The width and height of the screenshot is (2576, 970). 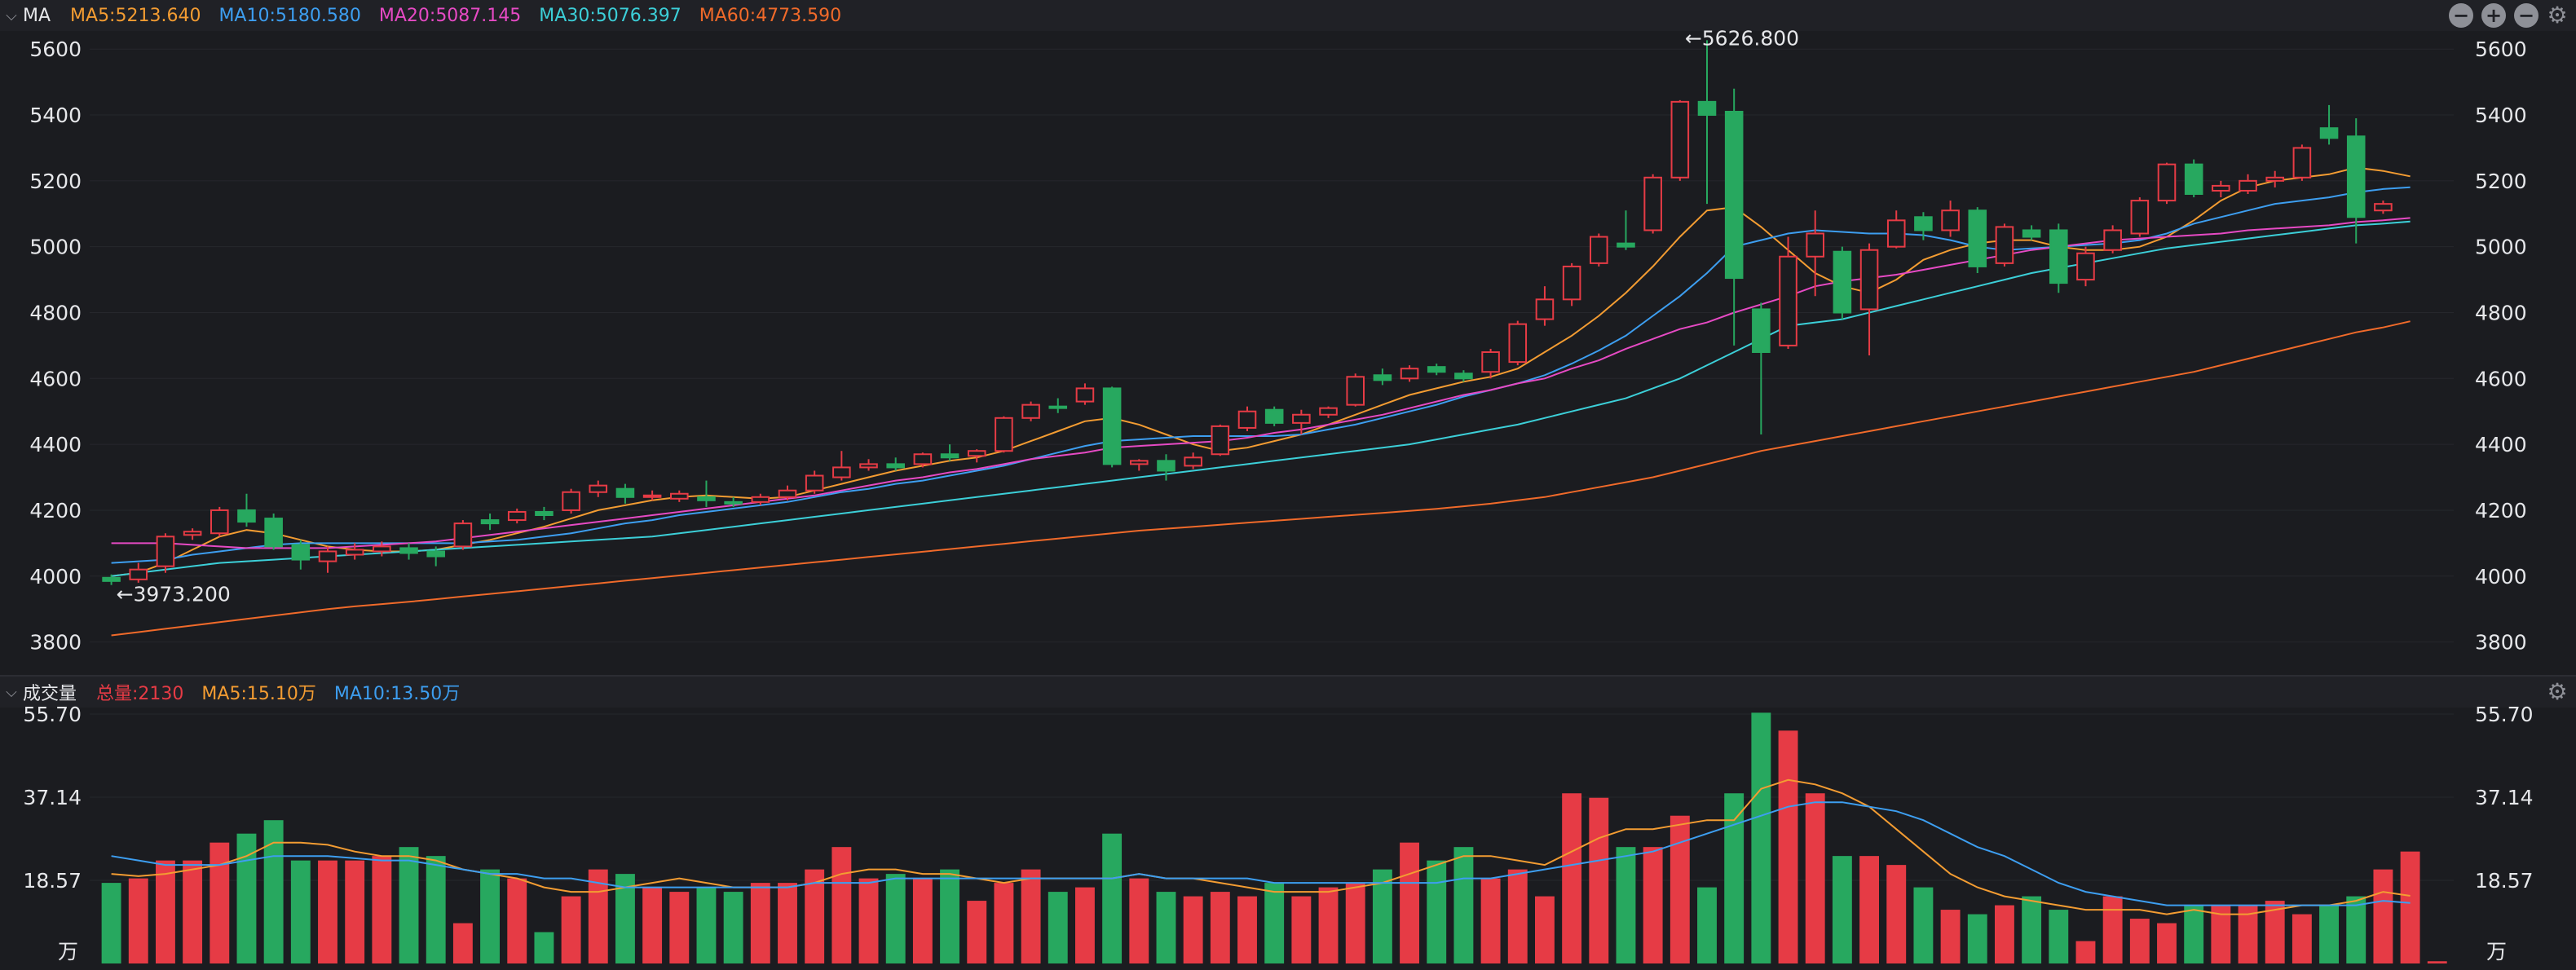 I want to click on ma10-legend: MA10:5180.580, so click(x=289, y=16).